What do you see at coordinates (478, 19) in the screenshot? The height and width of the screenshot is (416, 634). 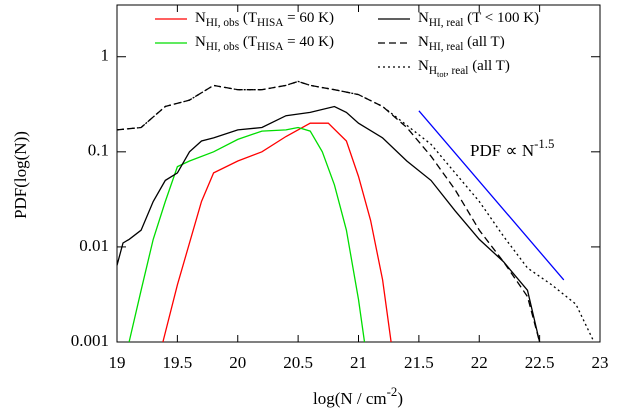 I see `legend-label: NHI, real (T < 100 K)` at bounding box center [478, 19].